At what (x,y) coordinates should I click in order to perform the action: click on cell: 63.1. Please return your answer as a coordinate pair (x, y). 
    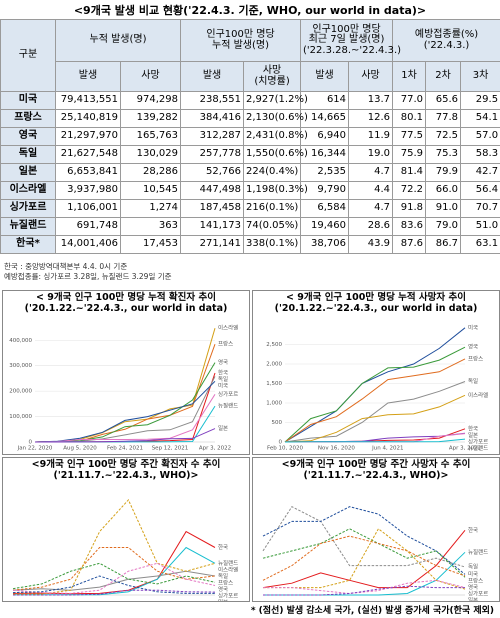
    Looking at the image, I should click on (480, 244).